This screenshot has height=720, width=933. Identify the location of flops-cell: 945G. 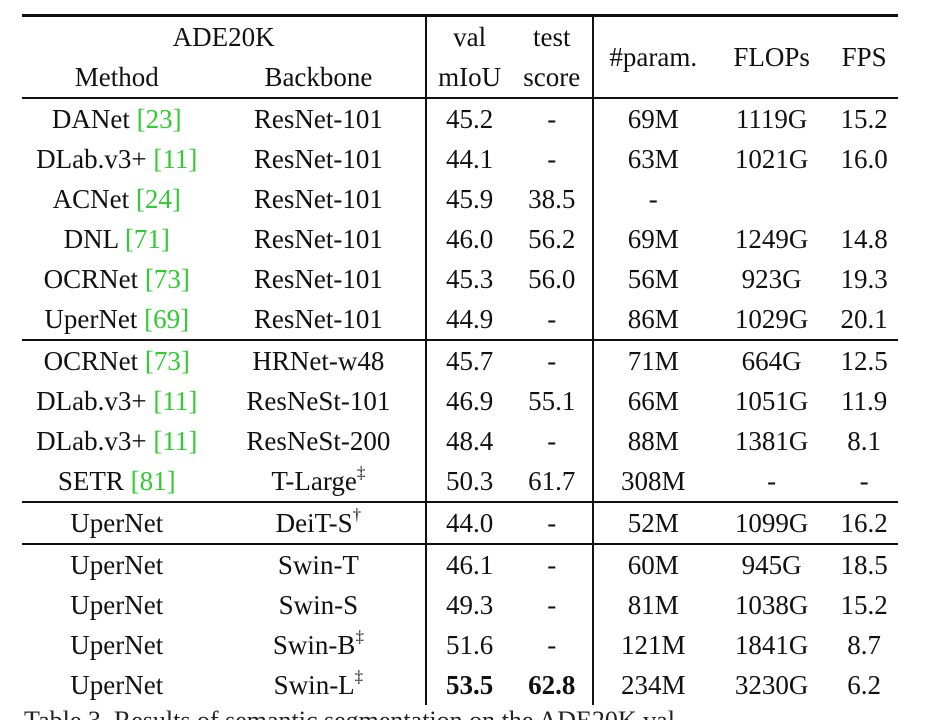
(772, 564).